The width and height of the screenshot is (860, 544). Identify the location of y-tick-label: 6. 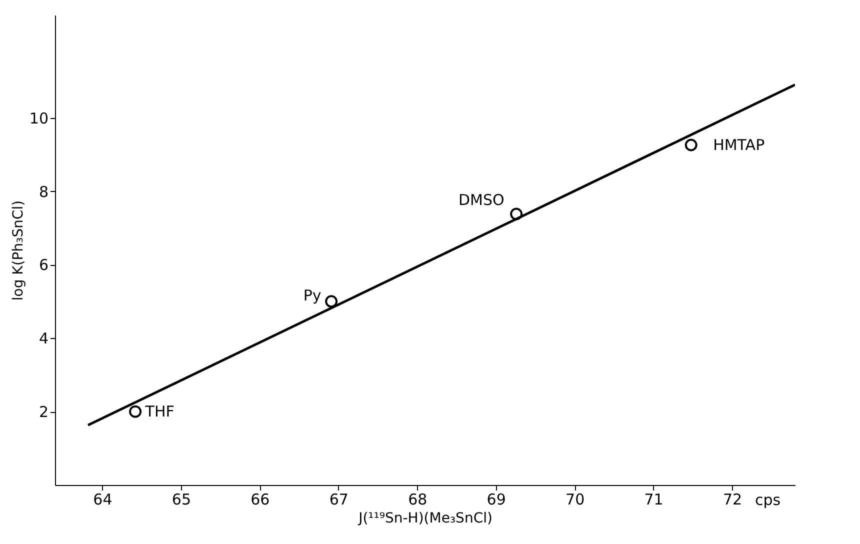
(43, 265).